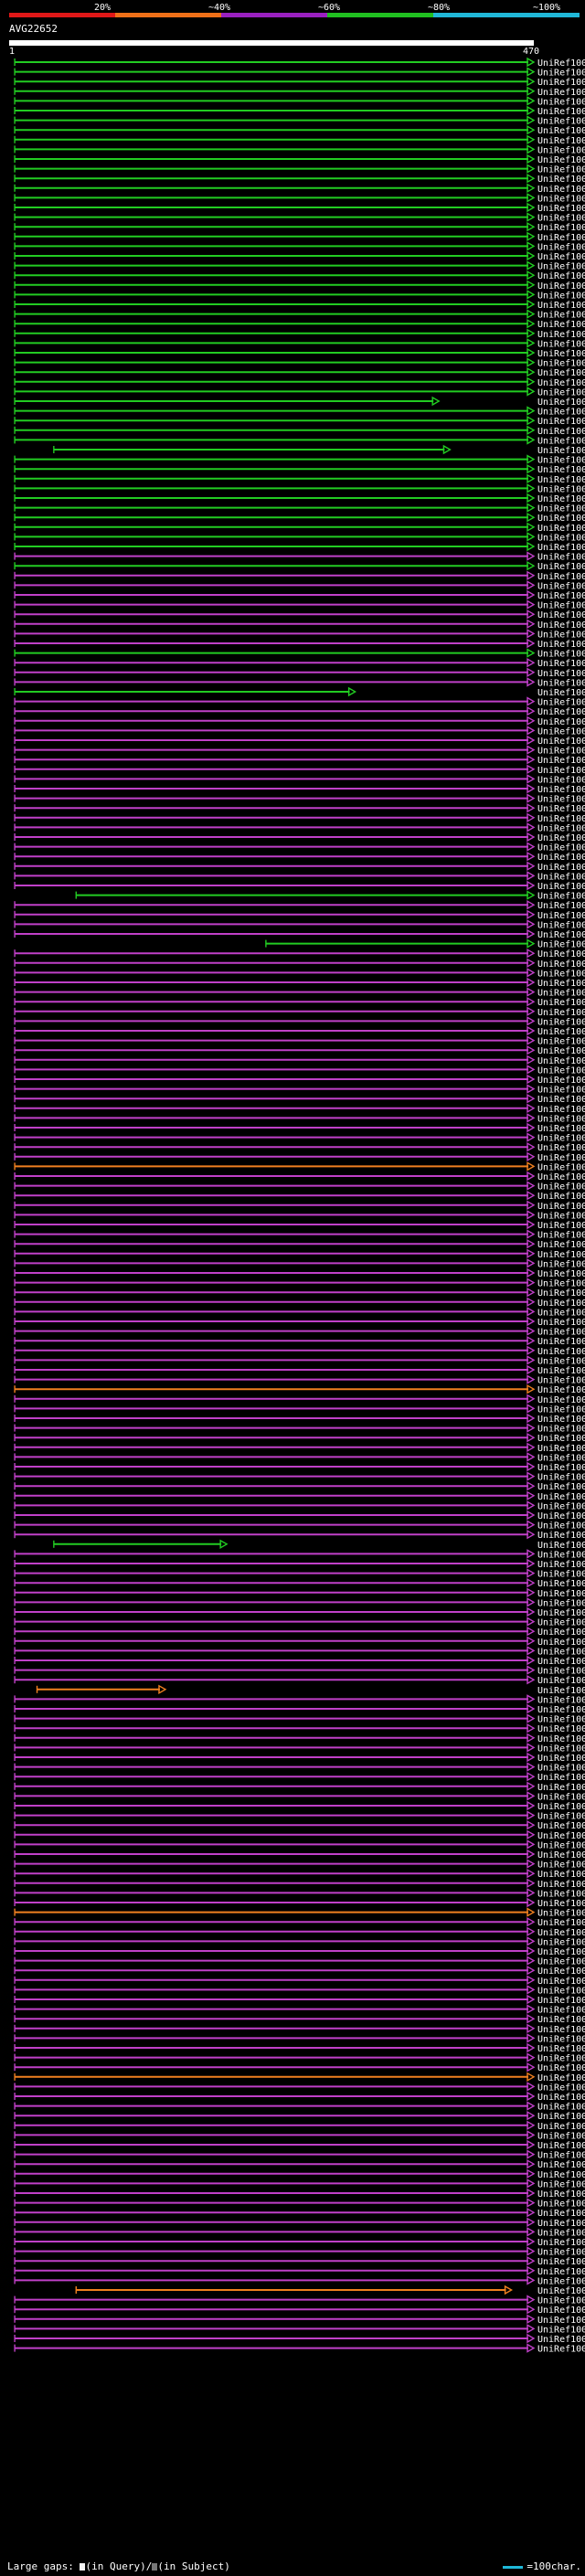  What do you see at coordinates (561, 2127) in the screenshot?
I see `hit-label: UniRef100_A3F139` at bounding box center [561, 2127].